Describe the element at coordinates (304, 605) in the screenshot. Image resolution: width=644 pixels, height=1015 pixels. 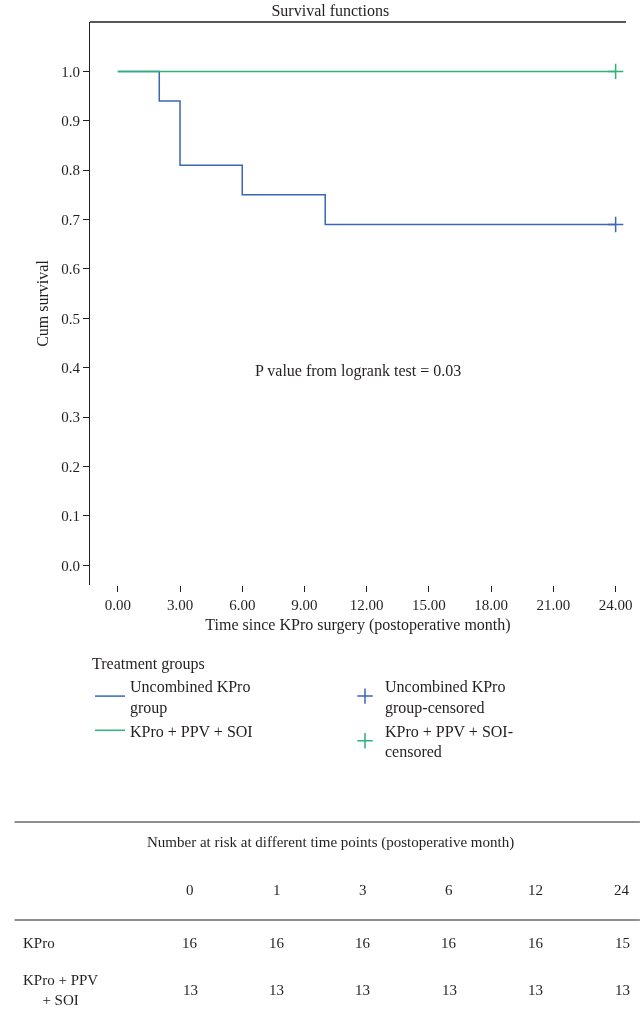
I see `x-tick-label: 9.00` at that location.